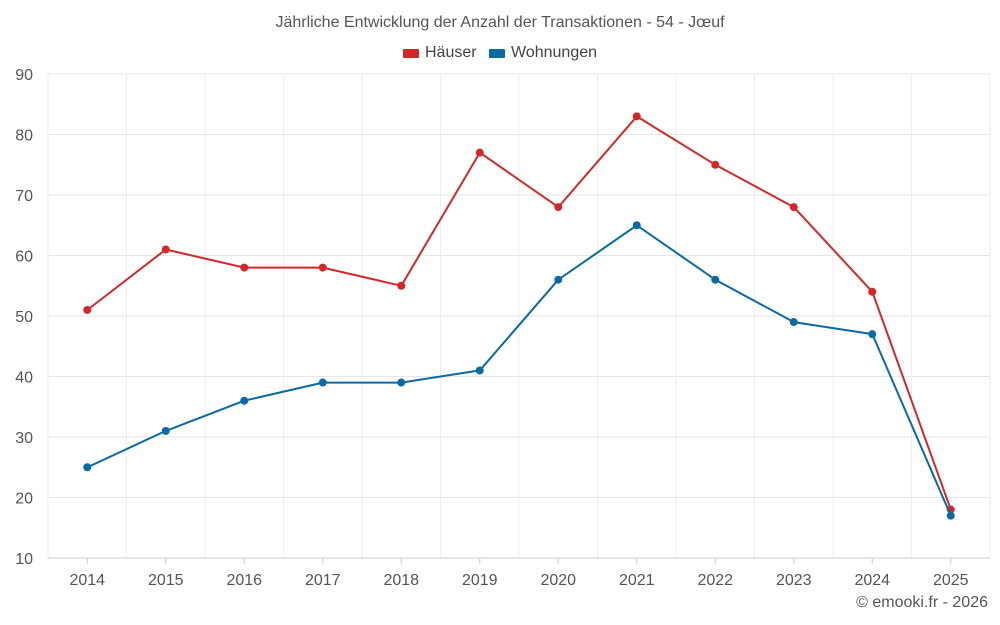 The height and width of the screenshot is (625, 1000). What do you see at coordinates (87, 580) in the screenshot?
I see `x-tick-label: 2014` at bounding box center [87, 580].